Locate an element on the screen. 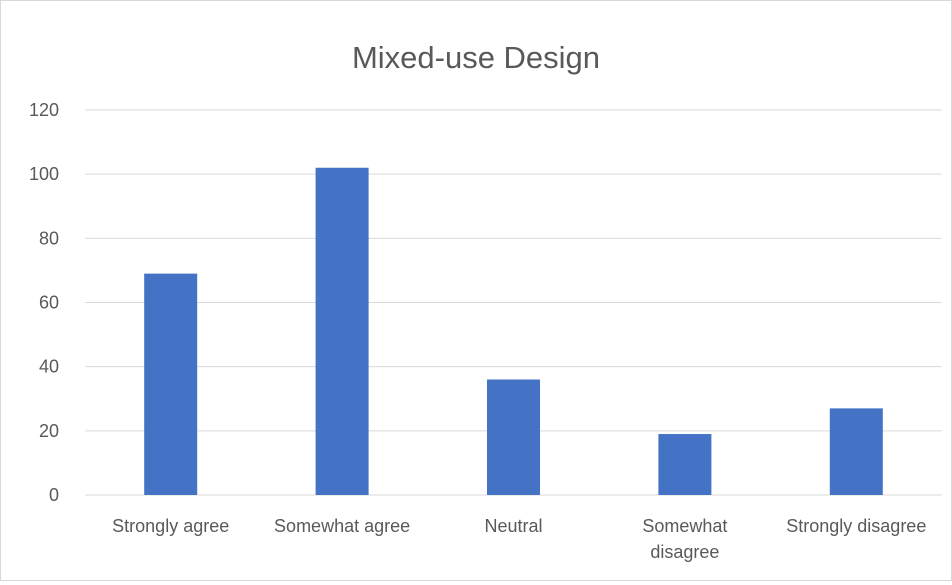 This screenshot has width=952, height=585. x-tick-label-line: Strongly agree is located at coordinates (170, 526).